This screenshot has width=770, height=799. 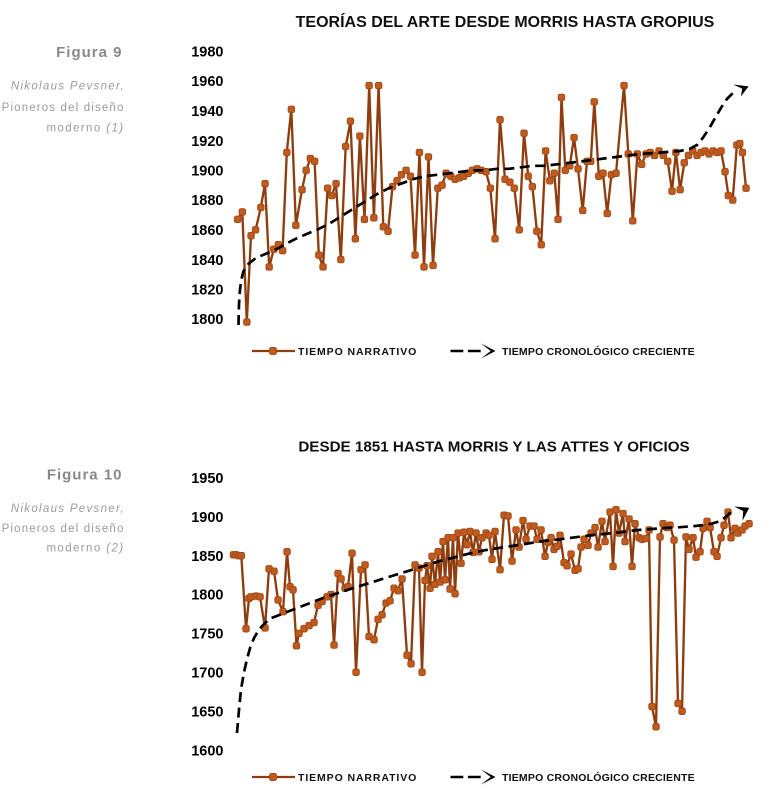 What do you see at coordinates (207, 82) in the screenshot?
I see `svg-text: 1960` at bounding box center [207, 82].